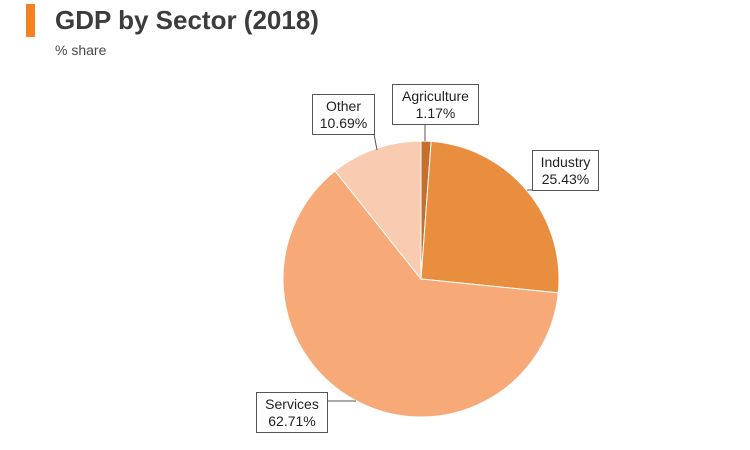 This screenshot has width=750, height=450. Describe the element at coordinates (436, 113) in the screenshot. I see `label-value: 1.17%` at that location.